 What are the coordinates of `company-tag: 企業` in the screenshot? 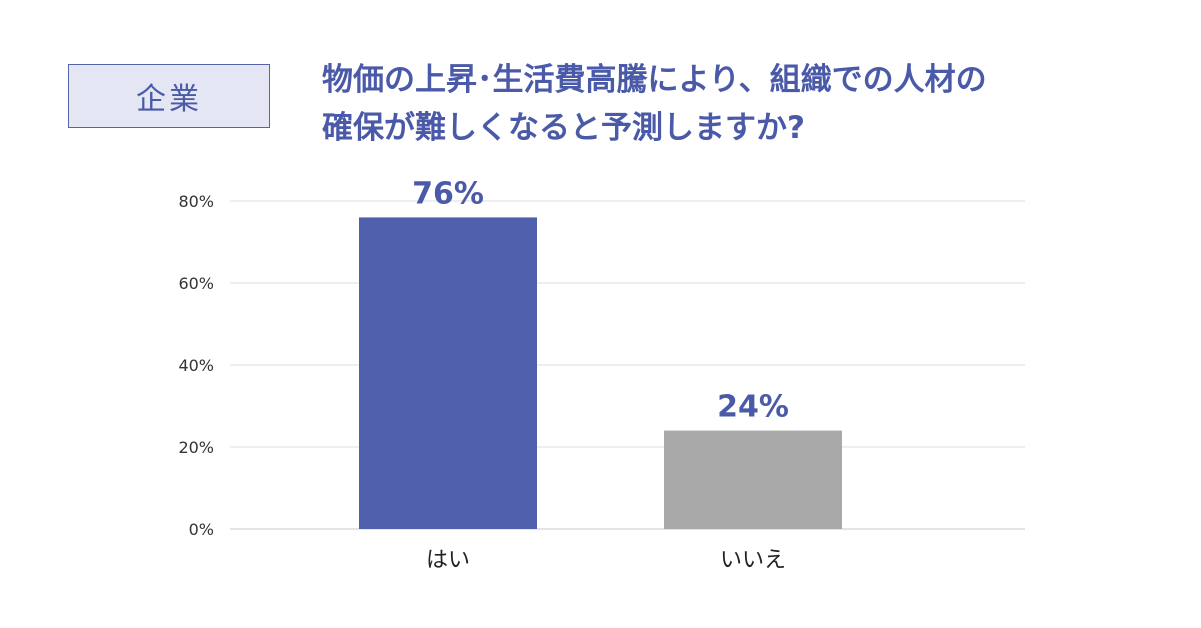 It's located at (169, 96).